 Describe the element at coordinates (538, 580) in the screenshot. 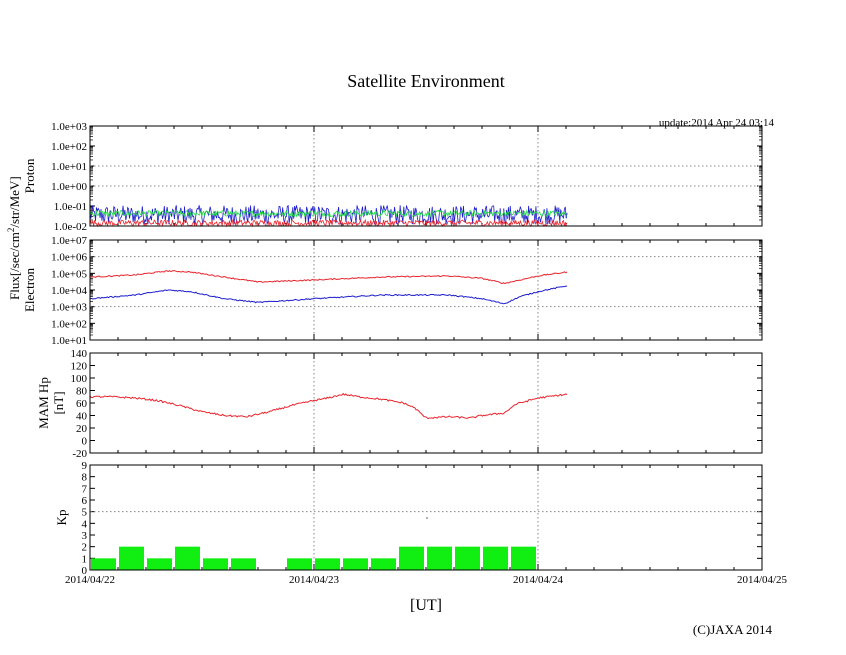

I see `x-tick-label: 2014/04/24` at that location.